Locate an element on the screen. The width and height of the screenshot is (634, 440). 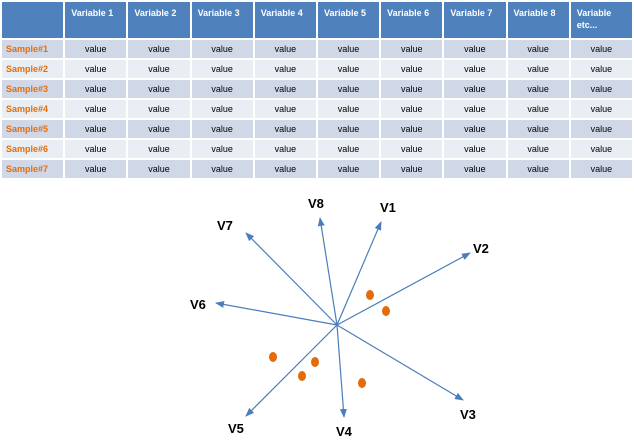
vector-arrow-v6 is located at coordinates (276, 313).